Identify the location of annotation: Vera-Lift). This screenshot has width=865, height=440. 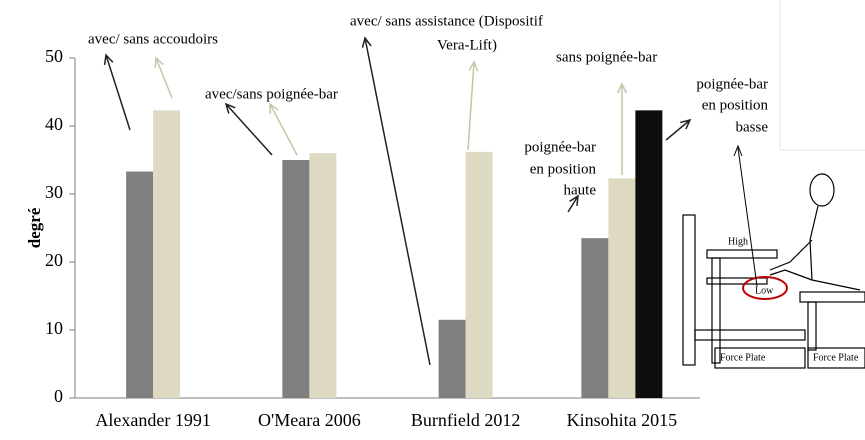
(467, 45).